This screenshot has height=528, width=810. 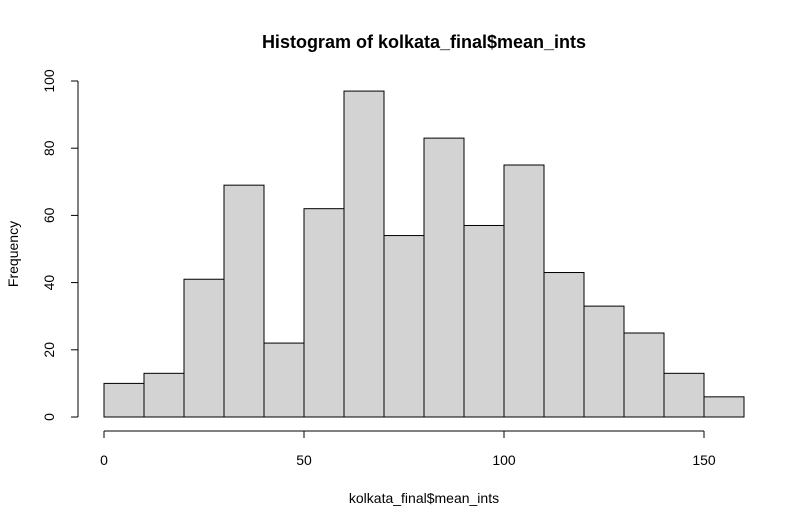 I want to click on y-tick-label: 40, so click(x=49, y=283).